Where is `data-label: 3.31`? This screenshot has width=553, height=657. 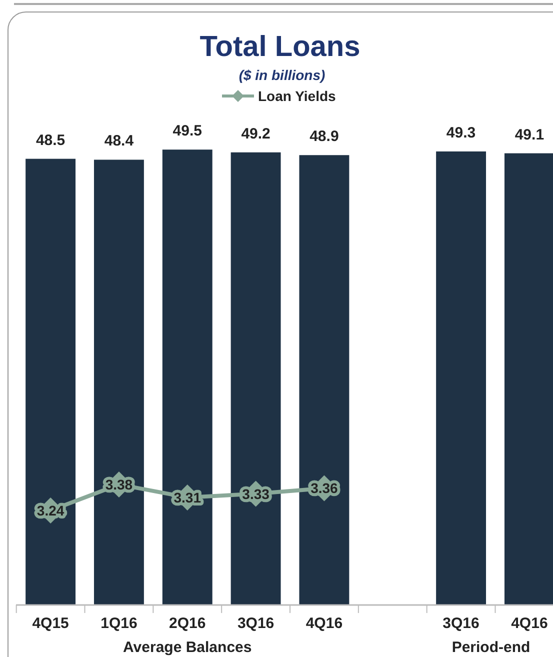 data-label: 3.31 is located at coordinates (188, 497).